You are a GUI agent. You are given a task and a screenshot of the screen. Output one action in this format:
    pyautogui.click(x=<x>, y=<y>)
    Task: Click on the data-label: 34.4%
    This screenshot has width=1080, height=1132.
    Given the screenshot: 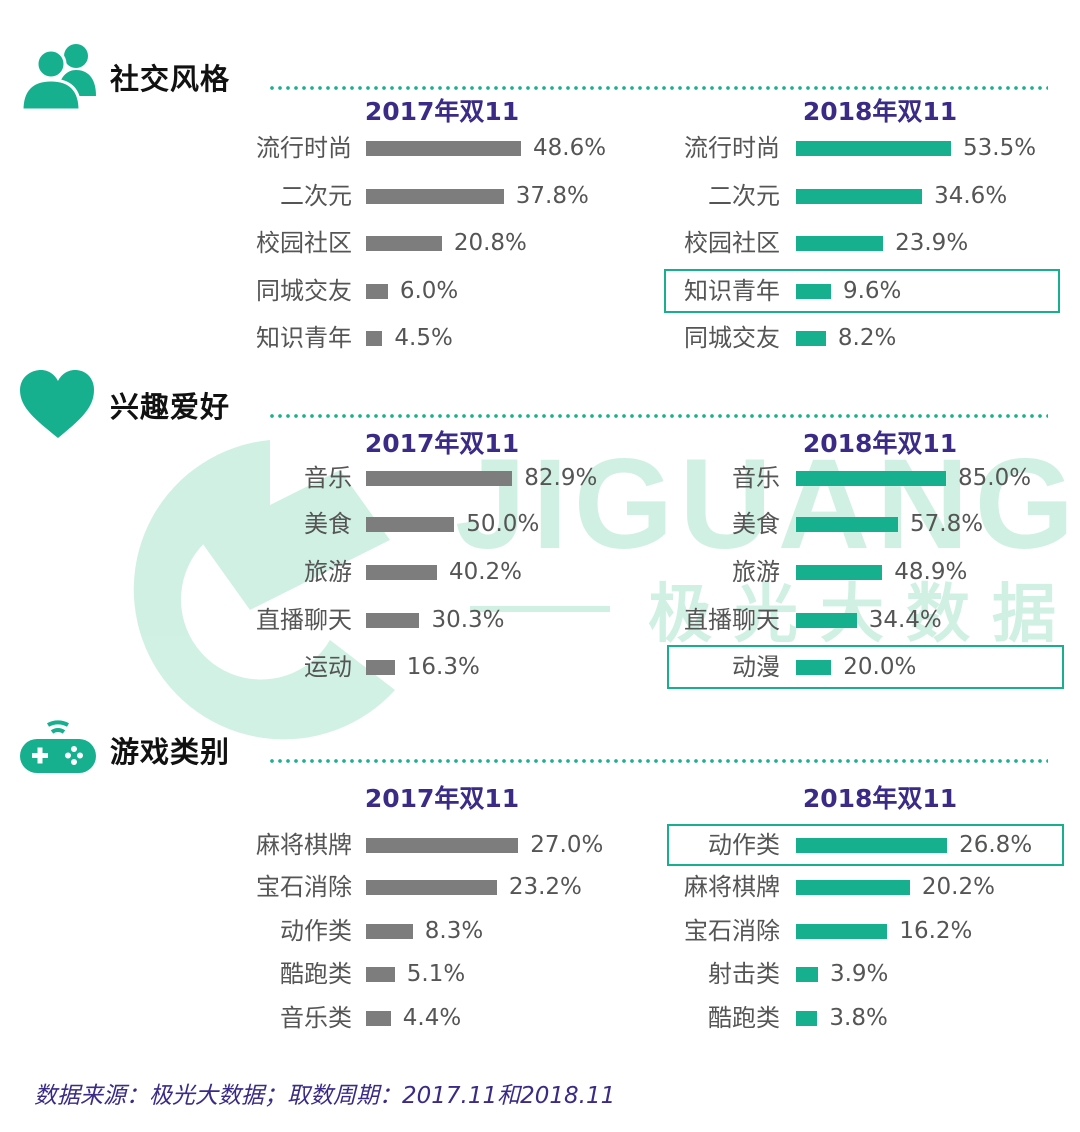 What is the action you would take?
    pyautogui.click(x=905, y=620)
    